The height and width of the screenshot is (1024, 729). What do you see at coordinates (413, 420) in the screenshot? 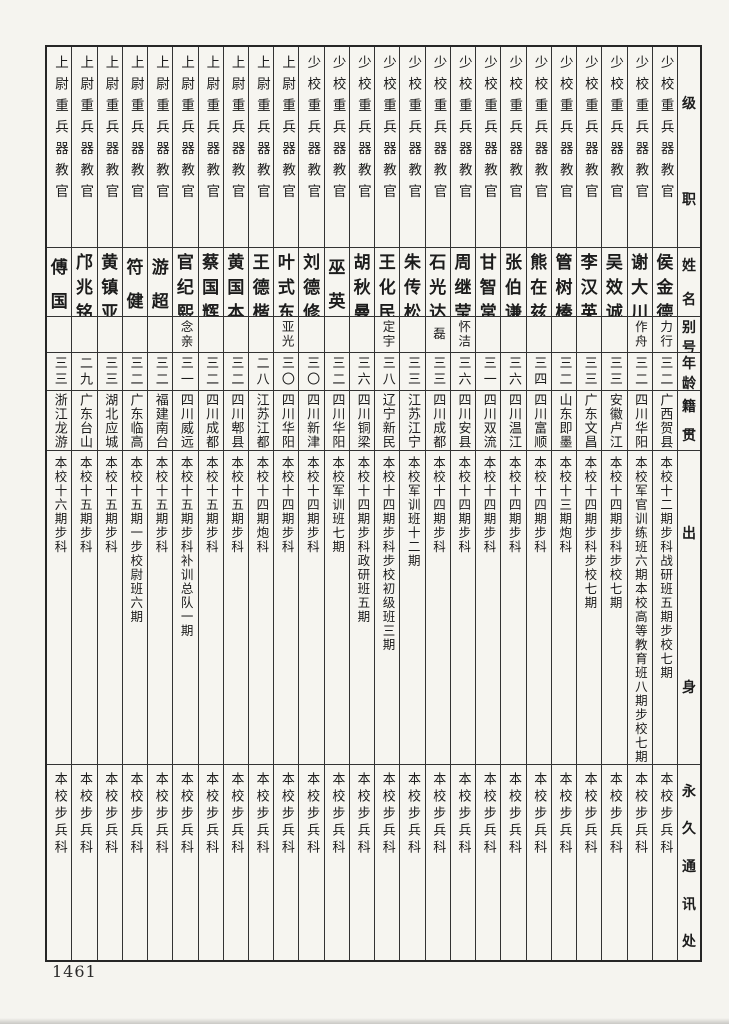
I see `native-text: 江苏江宁` at bounding box center [413, 420].